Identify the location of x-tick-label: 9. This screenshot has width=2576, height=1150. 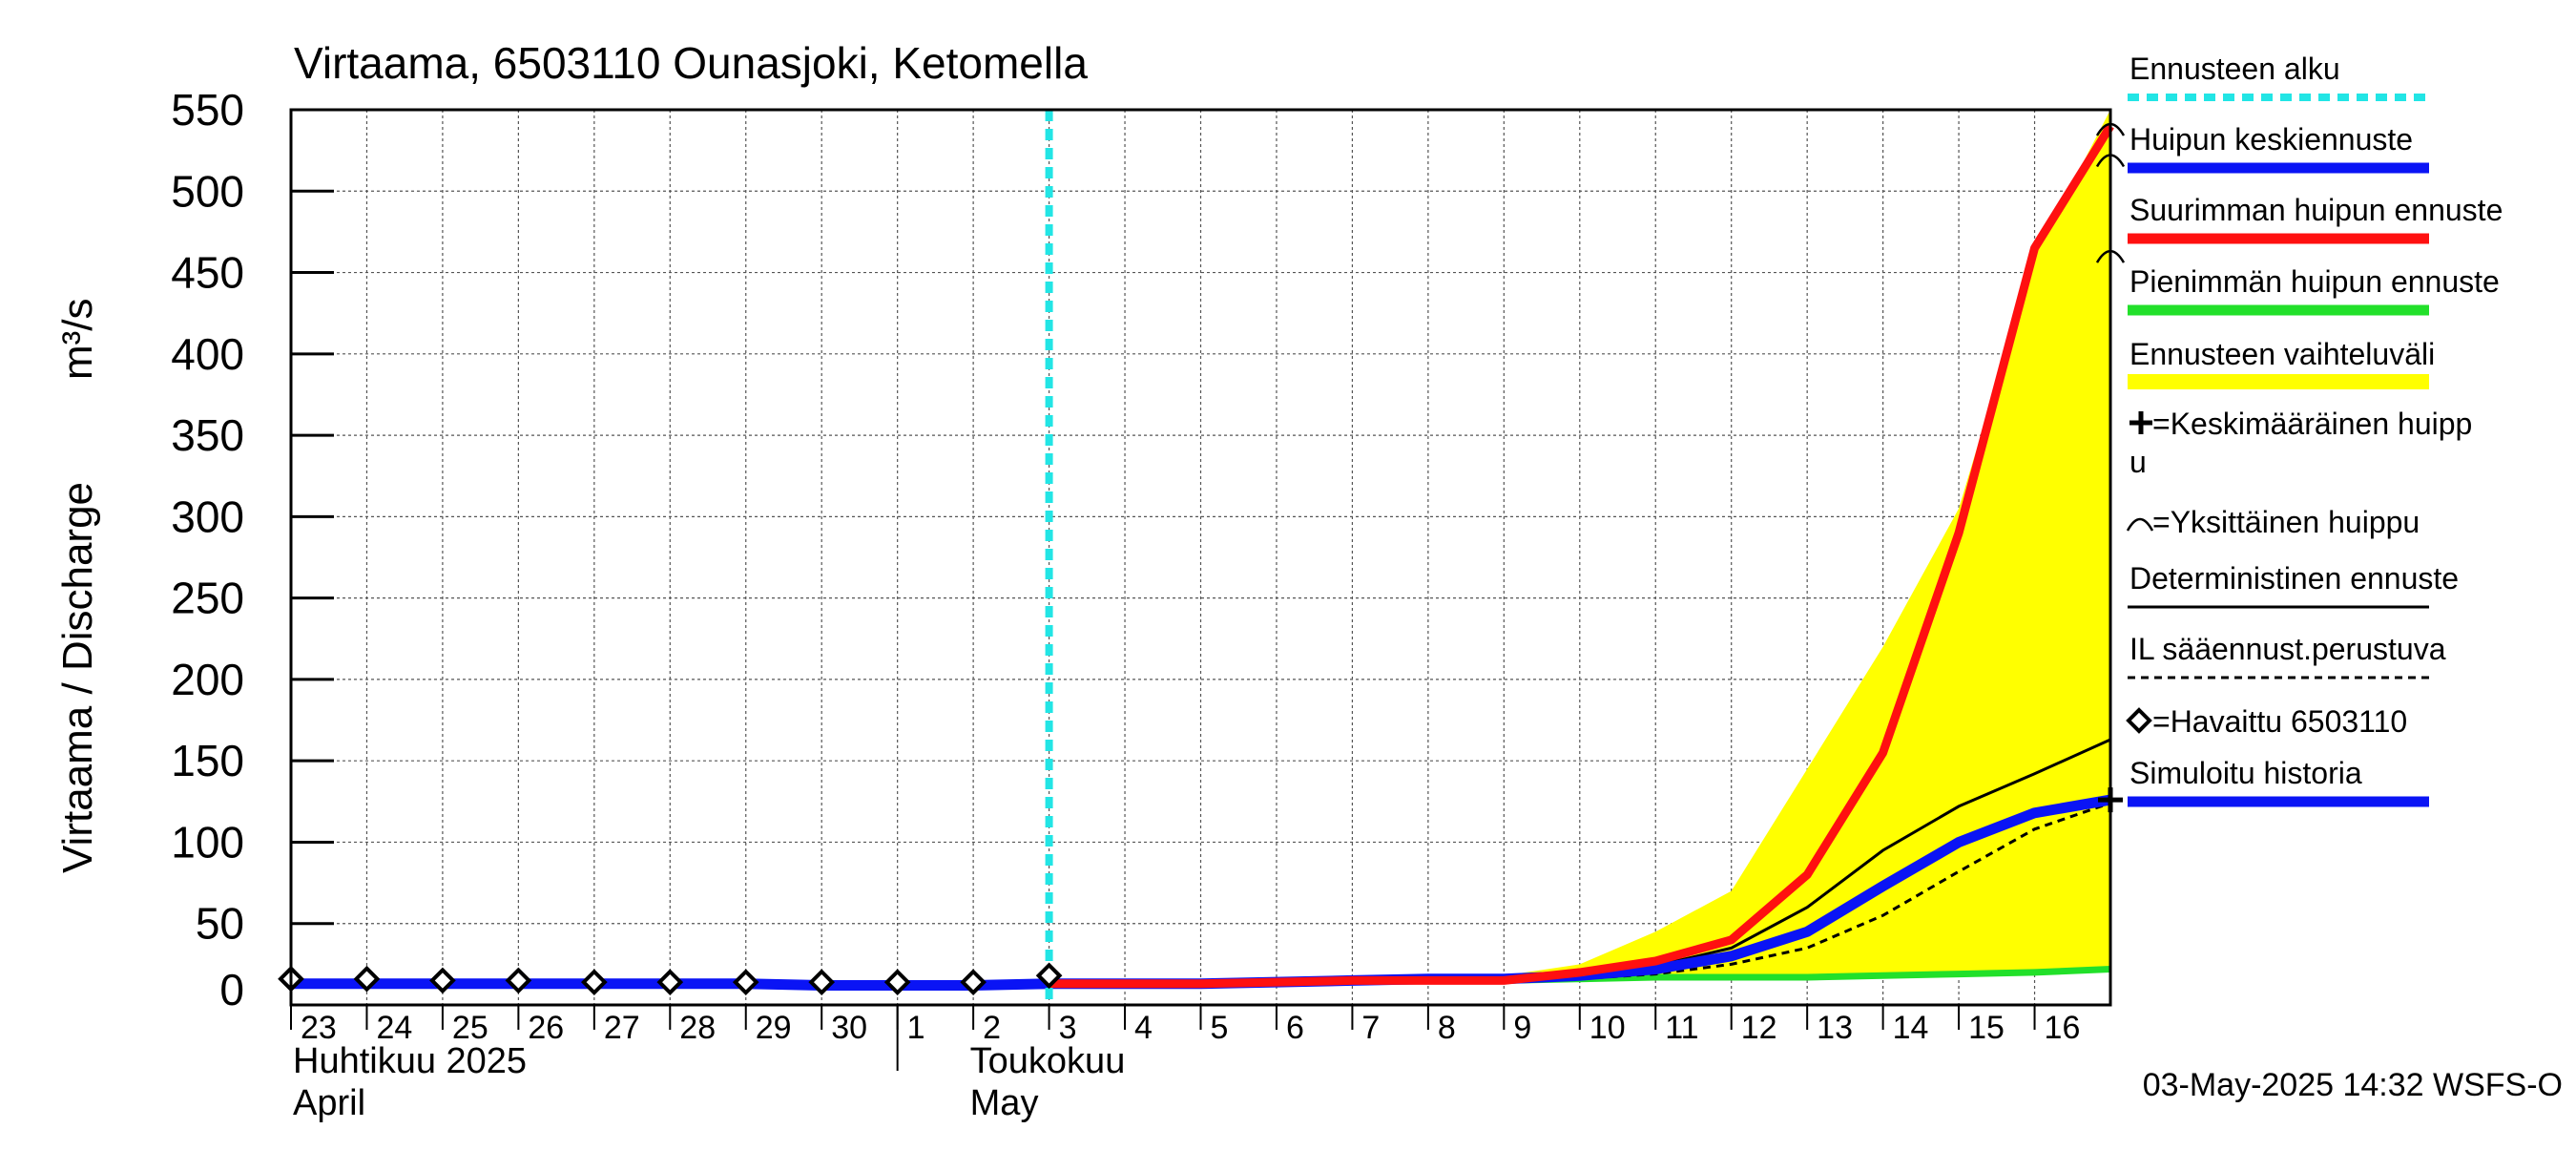
(1522, 1028).